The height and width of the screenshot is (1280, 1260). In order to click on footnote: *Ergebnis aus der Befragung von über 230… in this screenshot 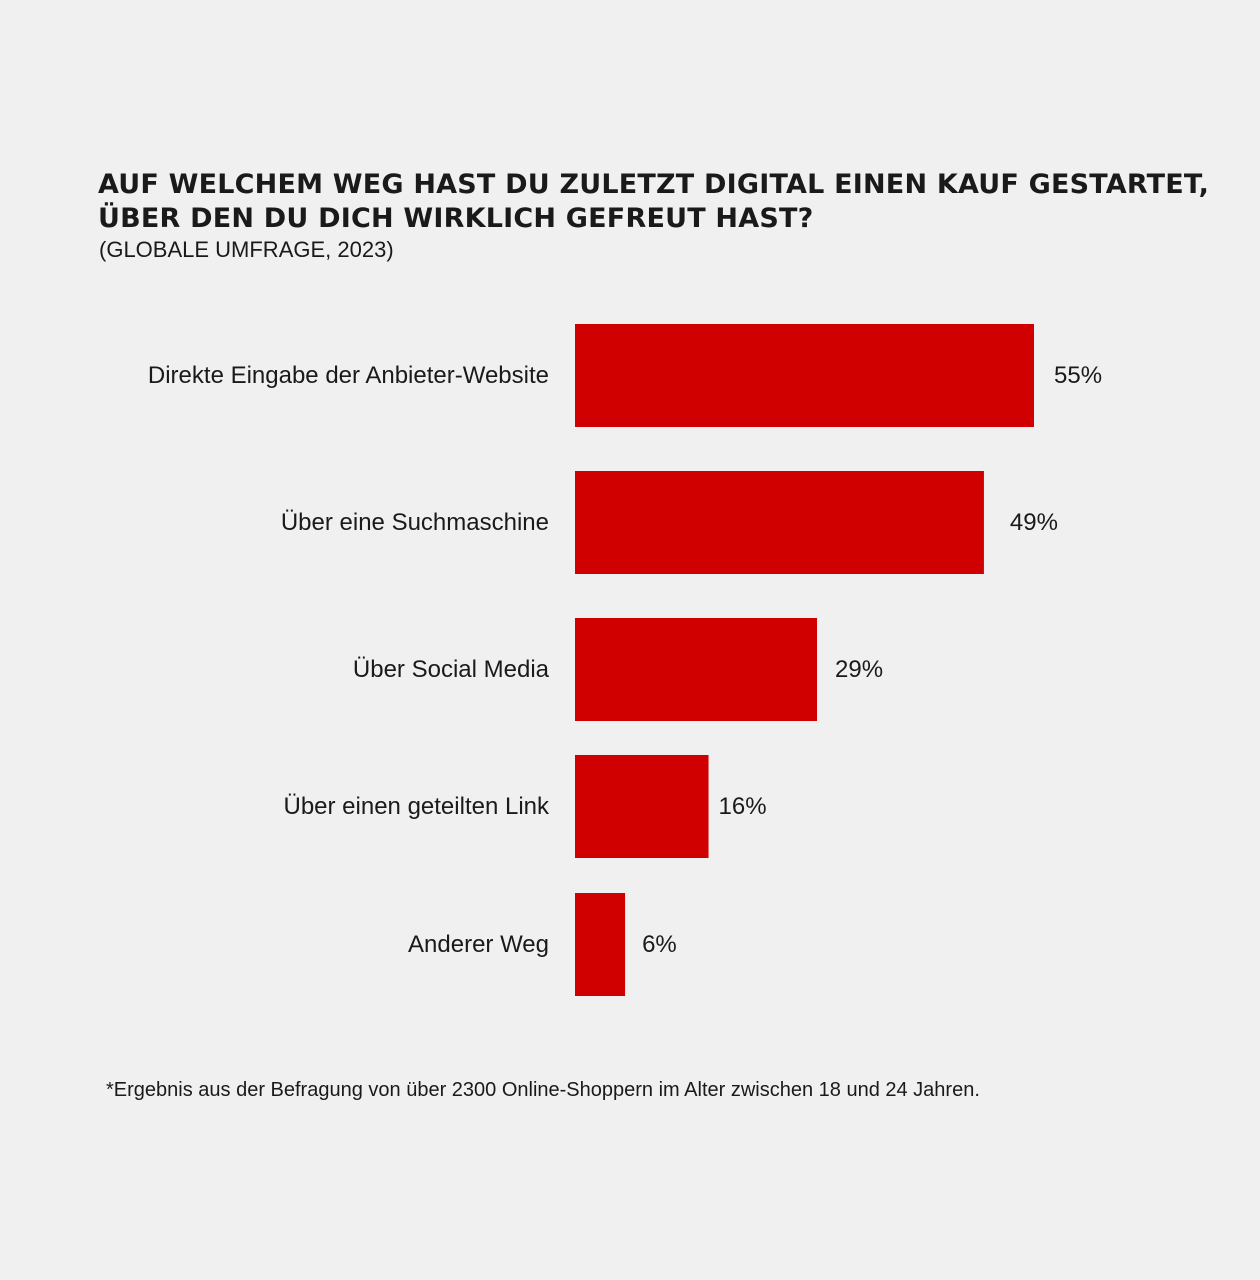, I will do `click(543, 1090)`.